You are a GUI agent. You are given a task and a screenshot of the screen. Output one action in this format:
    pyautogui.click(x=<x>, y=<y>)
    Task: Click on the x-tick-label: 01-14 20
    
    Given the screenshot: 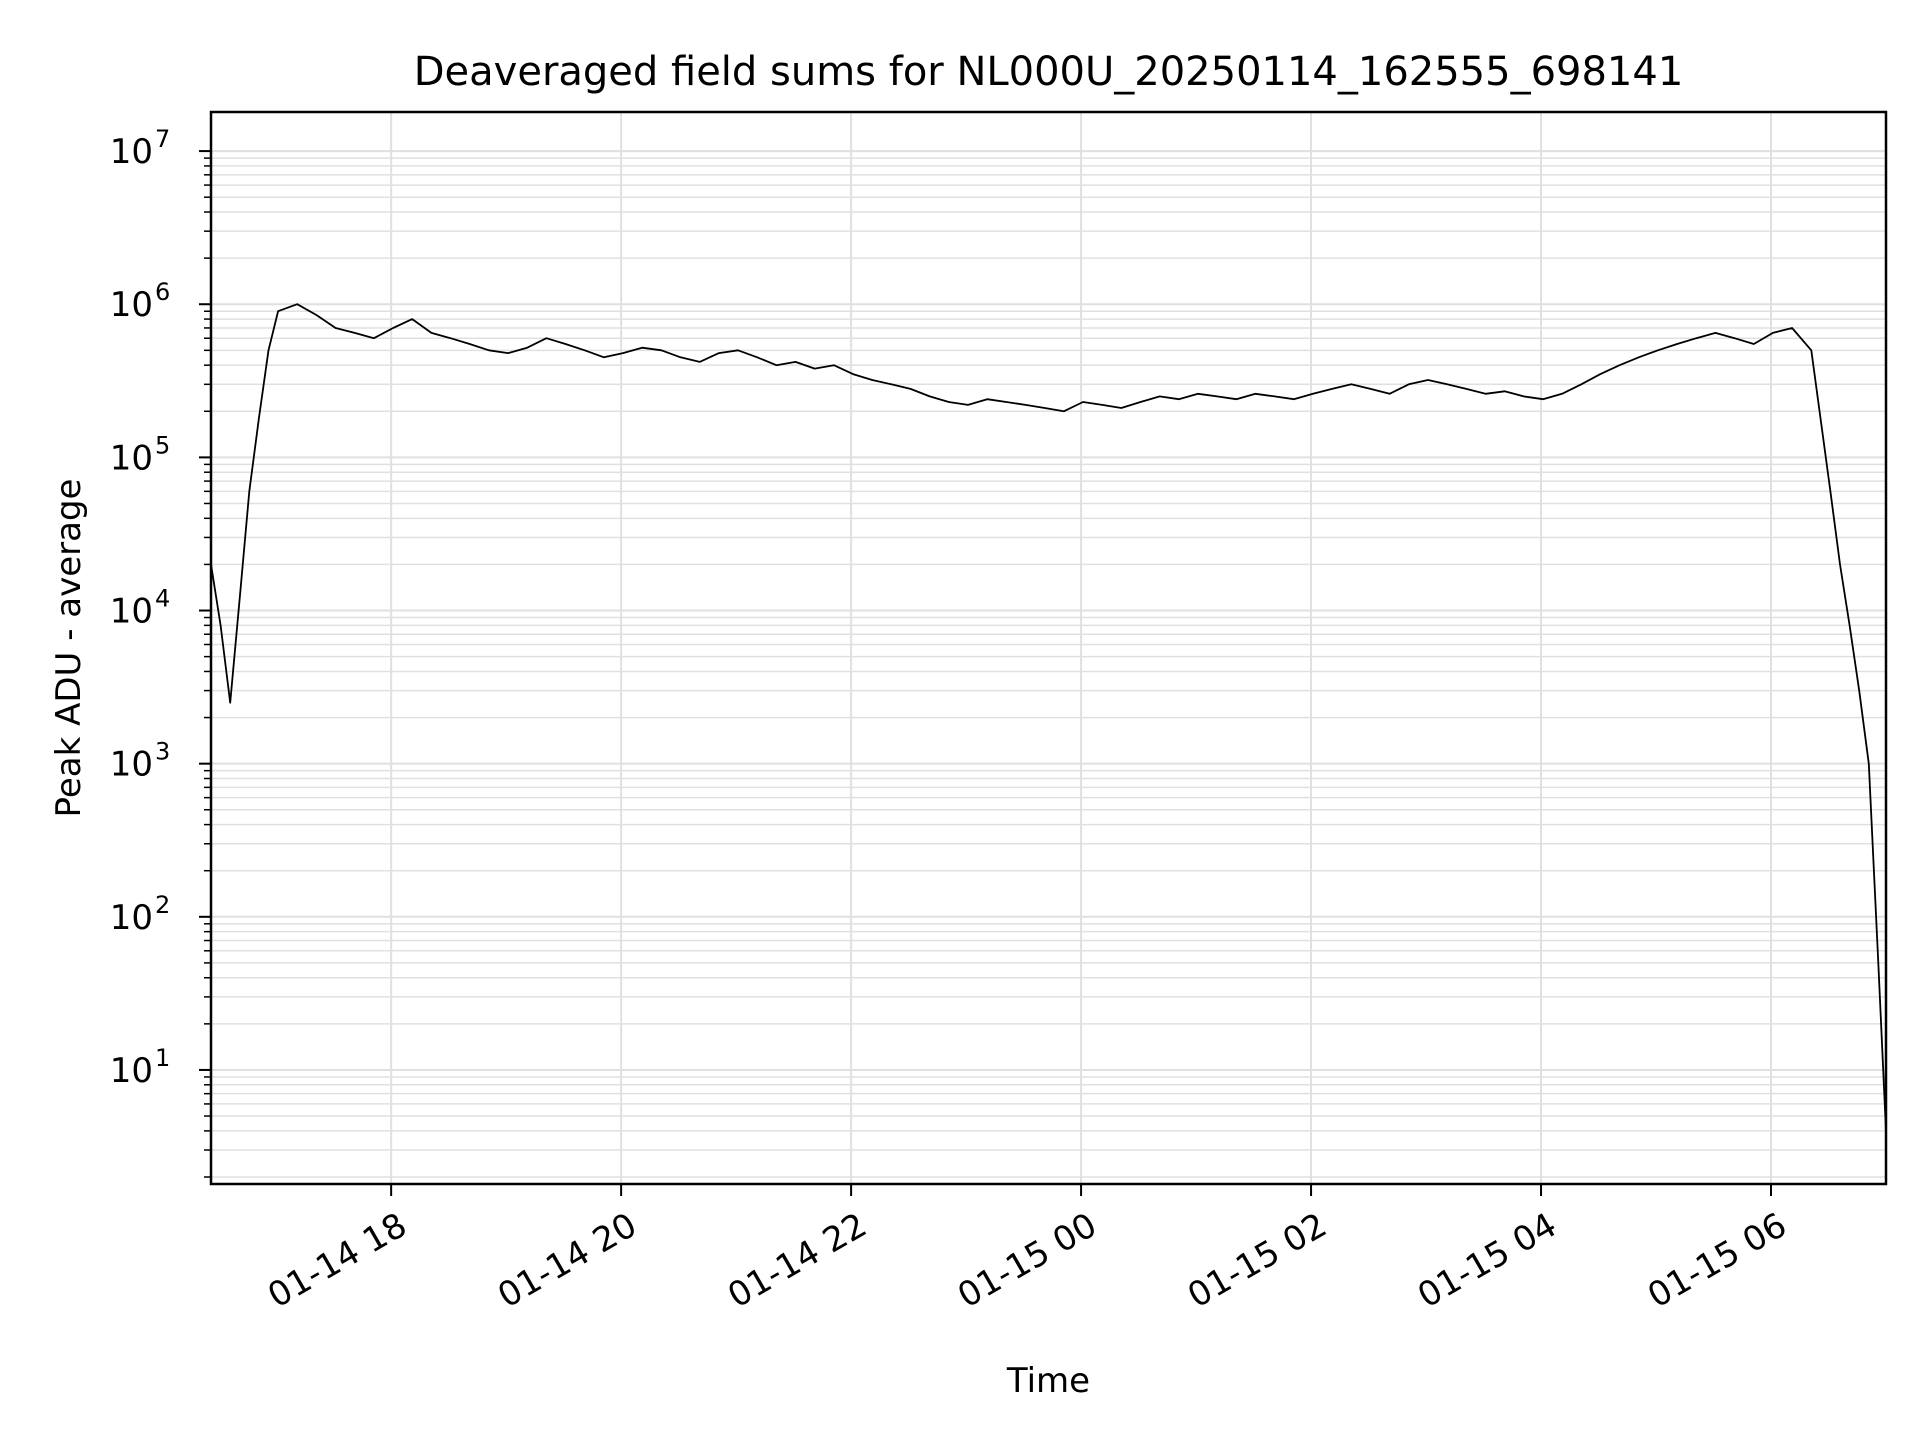 What is the action you would take?
    pyautogui.click(x=567, y=1260)
    